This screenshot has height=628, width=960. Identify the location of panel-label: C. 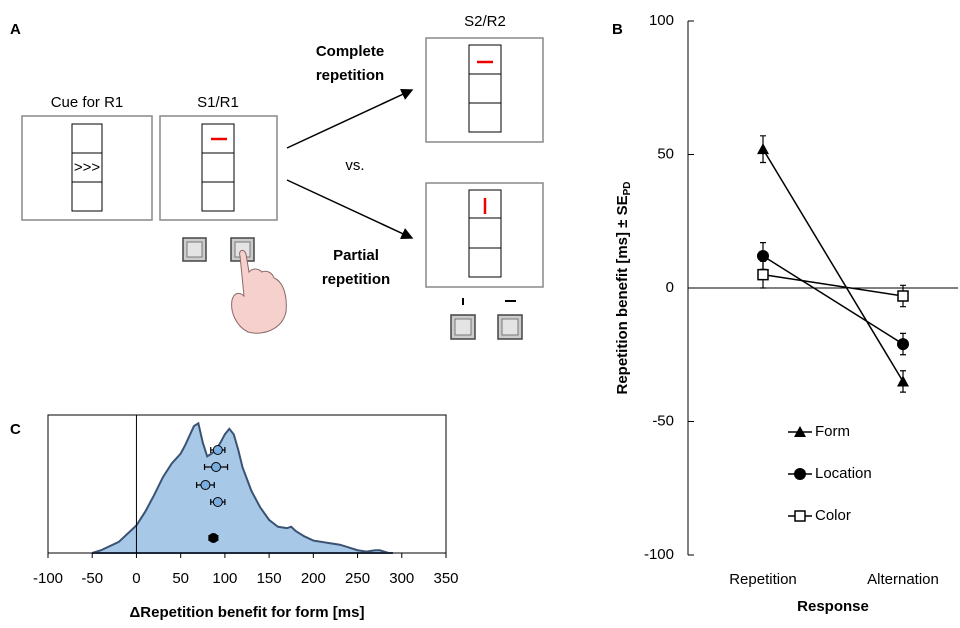
(15, 429).